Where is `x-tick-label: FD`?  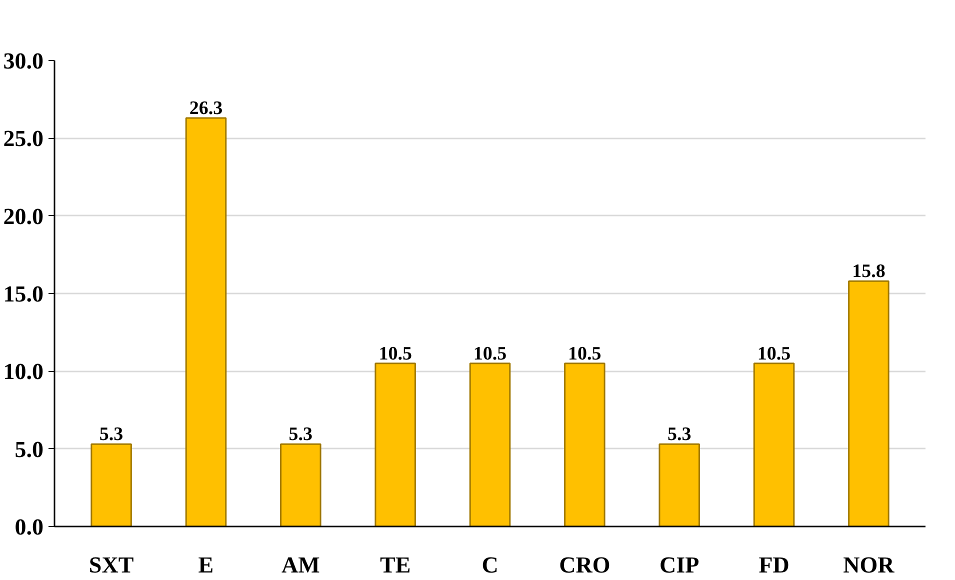 x-tick-label: FD is located at coordinates (774, 565).